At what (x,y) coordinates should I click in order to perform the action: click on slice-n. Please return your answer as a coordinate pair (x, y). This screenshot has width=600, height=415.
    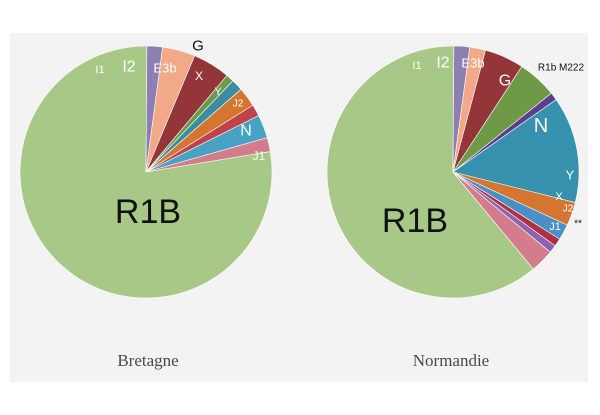
    Looking at the image, I should click on (516, 151).